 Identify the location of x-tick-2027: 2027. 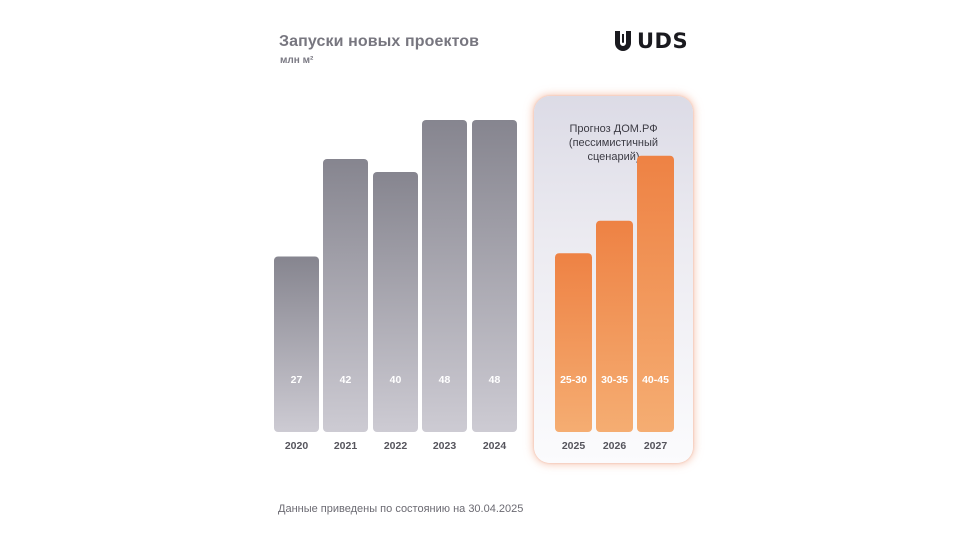
(656, 446).